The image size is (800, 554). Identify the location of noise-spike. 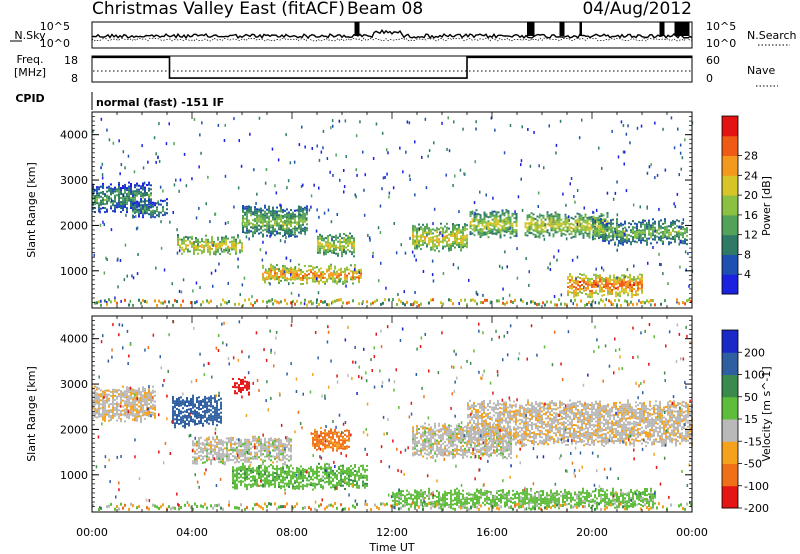
(531, 29).